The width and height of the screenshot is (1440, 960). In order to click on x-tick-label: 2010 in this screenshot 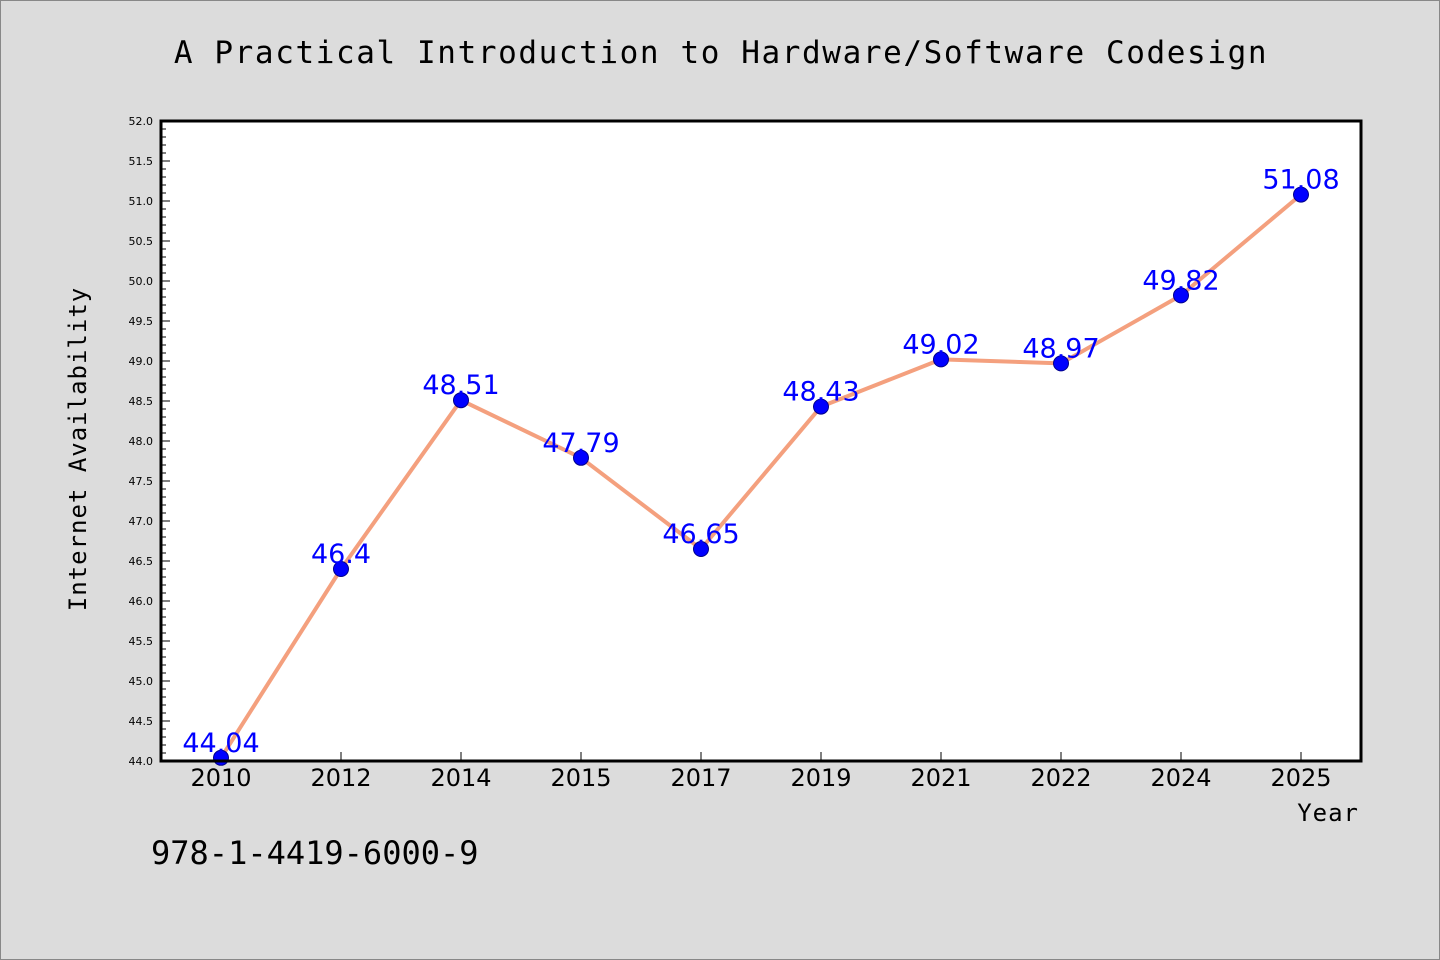, I will do `click(220, 778)`.